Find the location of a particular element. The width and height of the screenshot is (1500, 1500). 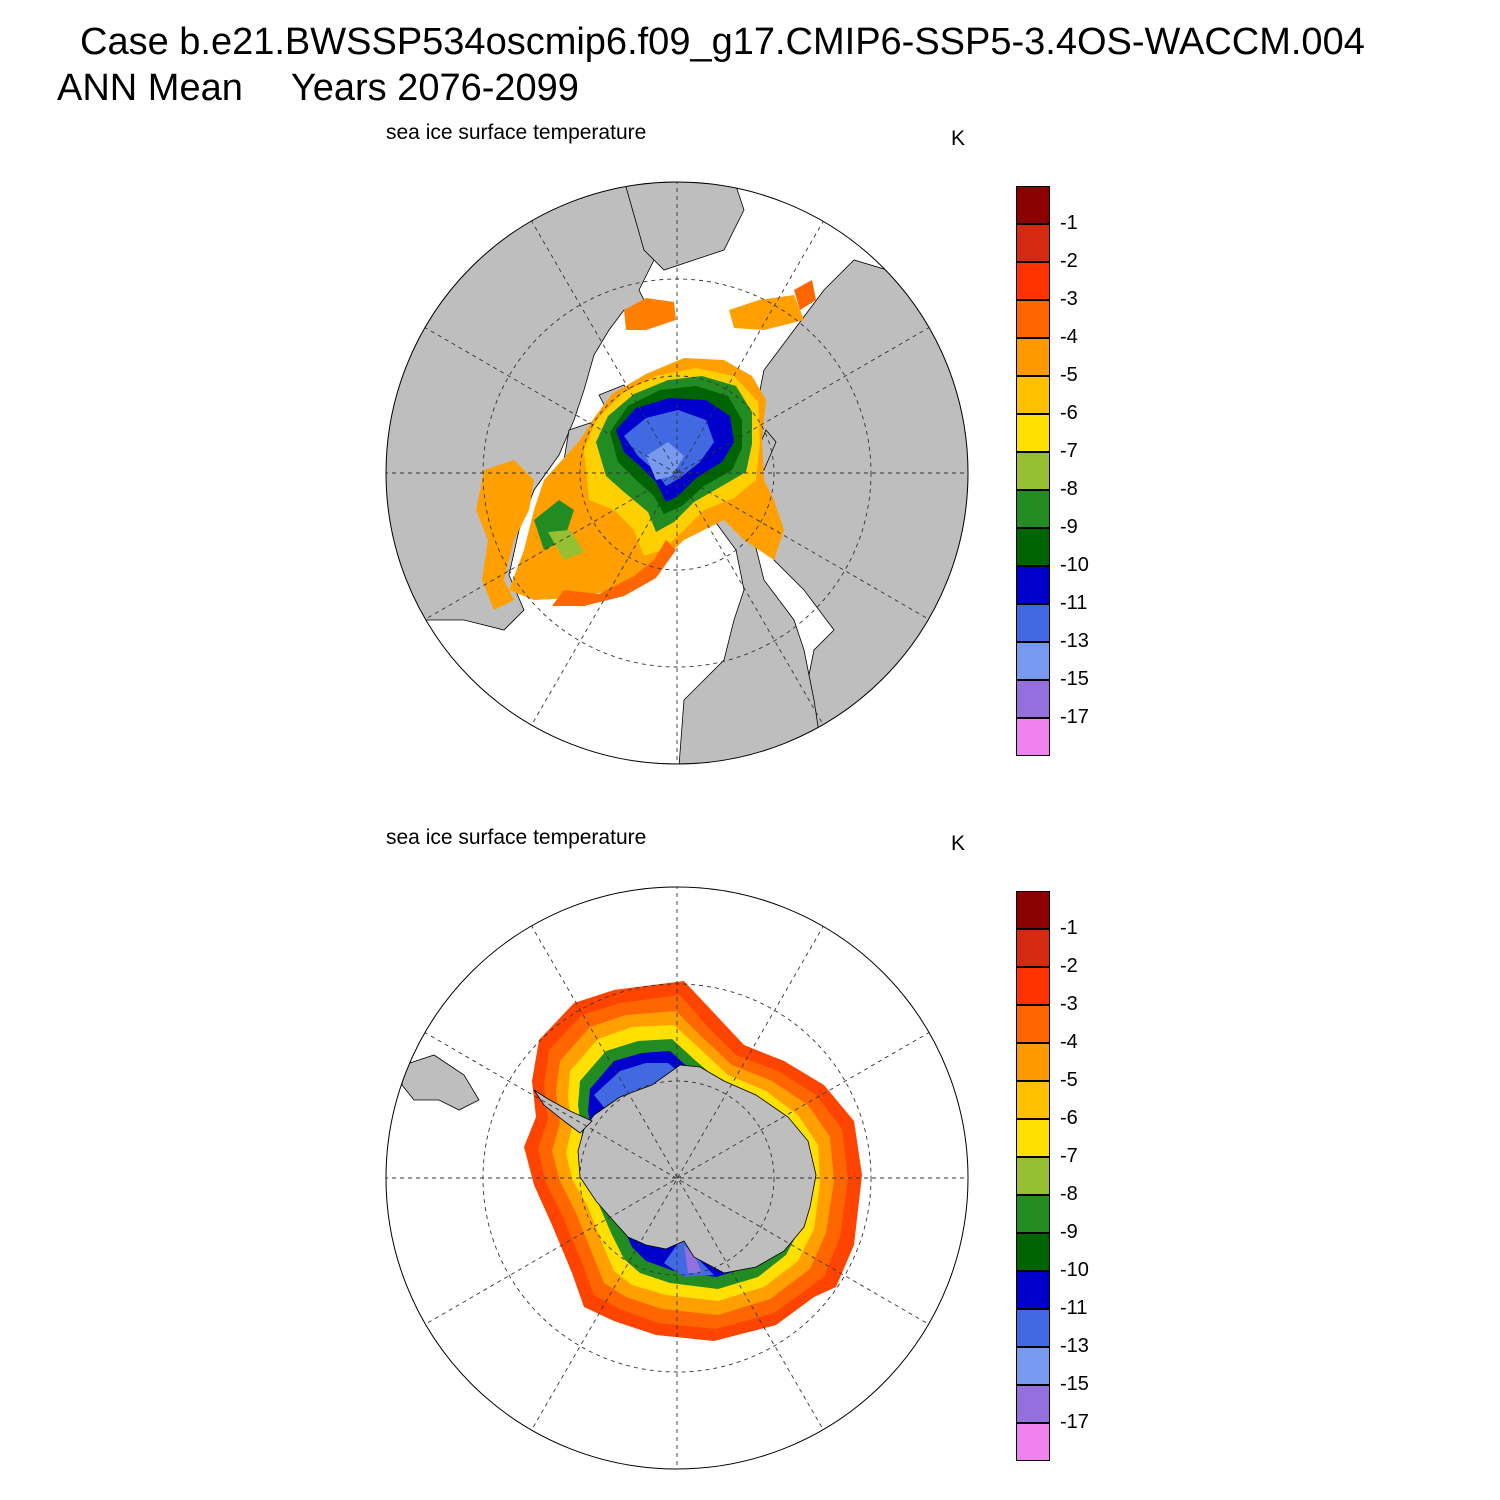

south-colorbar-label: -9 is located at coordinates (1069, 1232).